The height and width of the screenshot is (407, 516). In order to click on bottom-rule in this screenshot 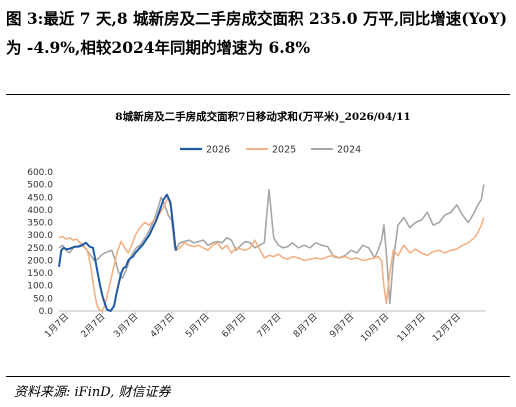, I will do `click(258, 376)`.